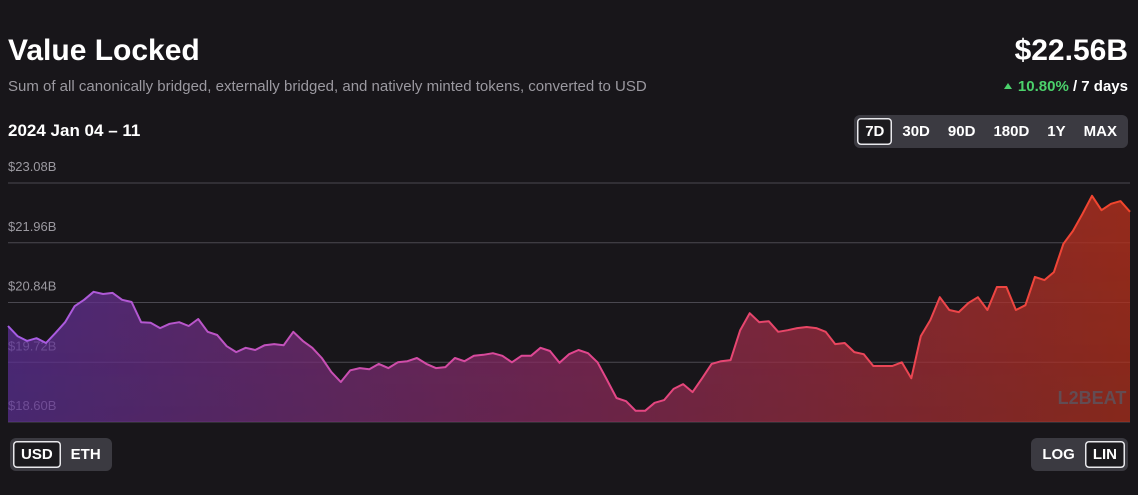  Describe the element at coordinates (32, 226) in the screenshot. I see `y-tick-label: $21.96B` at that location.